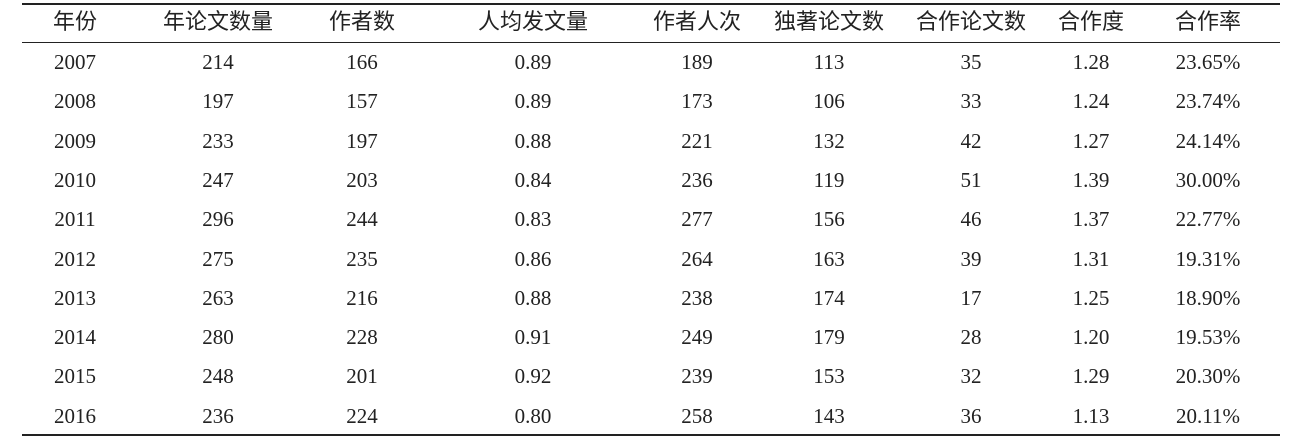 The height and width of the screenshot is (440, 1296). What do you see at coordinates (971, 62) in the screenshot?
I see `table-cell: 35` at bounding box center [971, 62].